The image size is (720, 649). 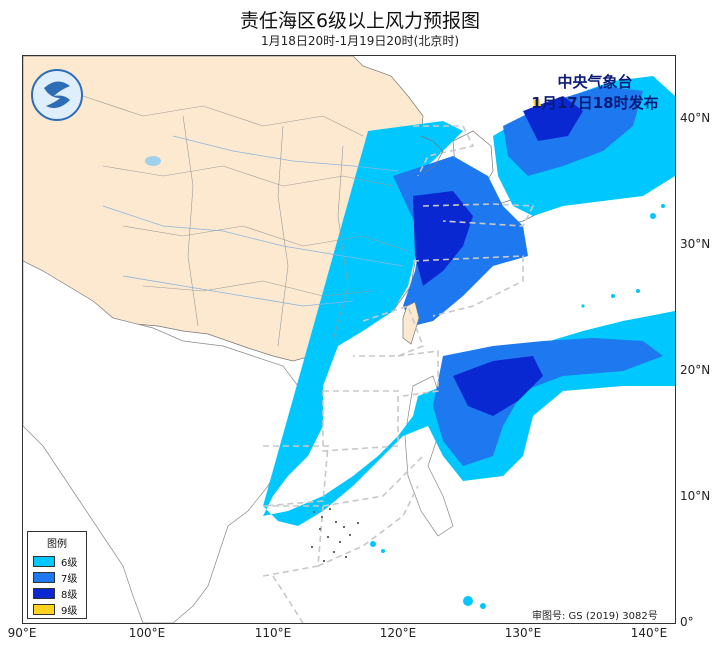 I want to click on y-tick-label: 10°N, so click(x=695, y=496).